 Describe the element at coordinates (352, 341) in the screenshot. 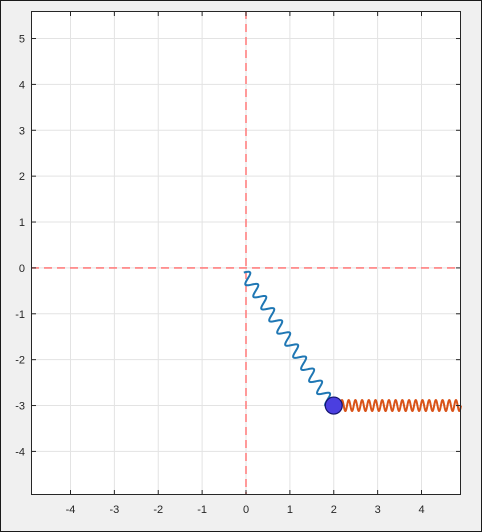

I see `spring-series` at that location.